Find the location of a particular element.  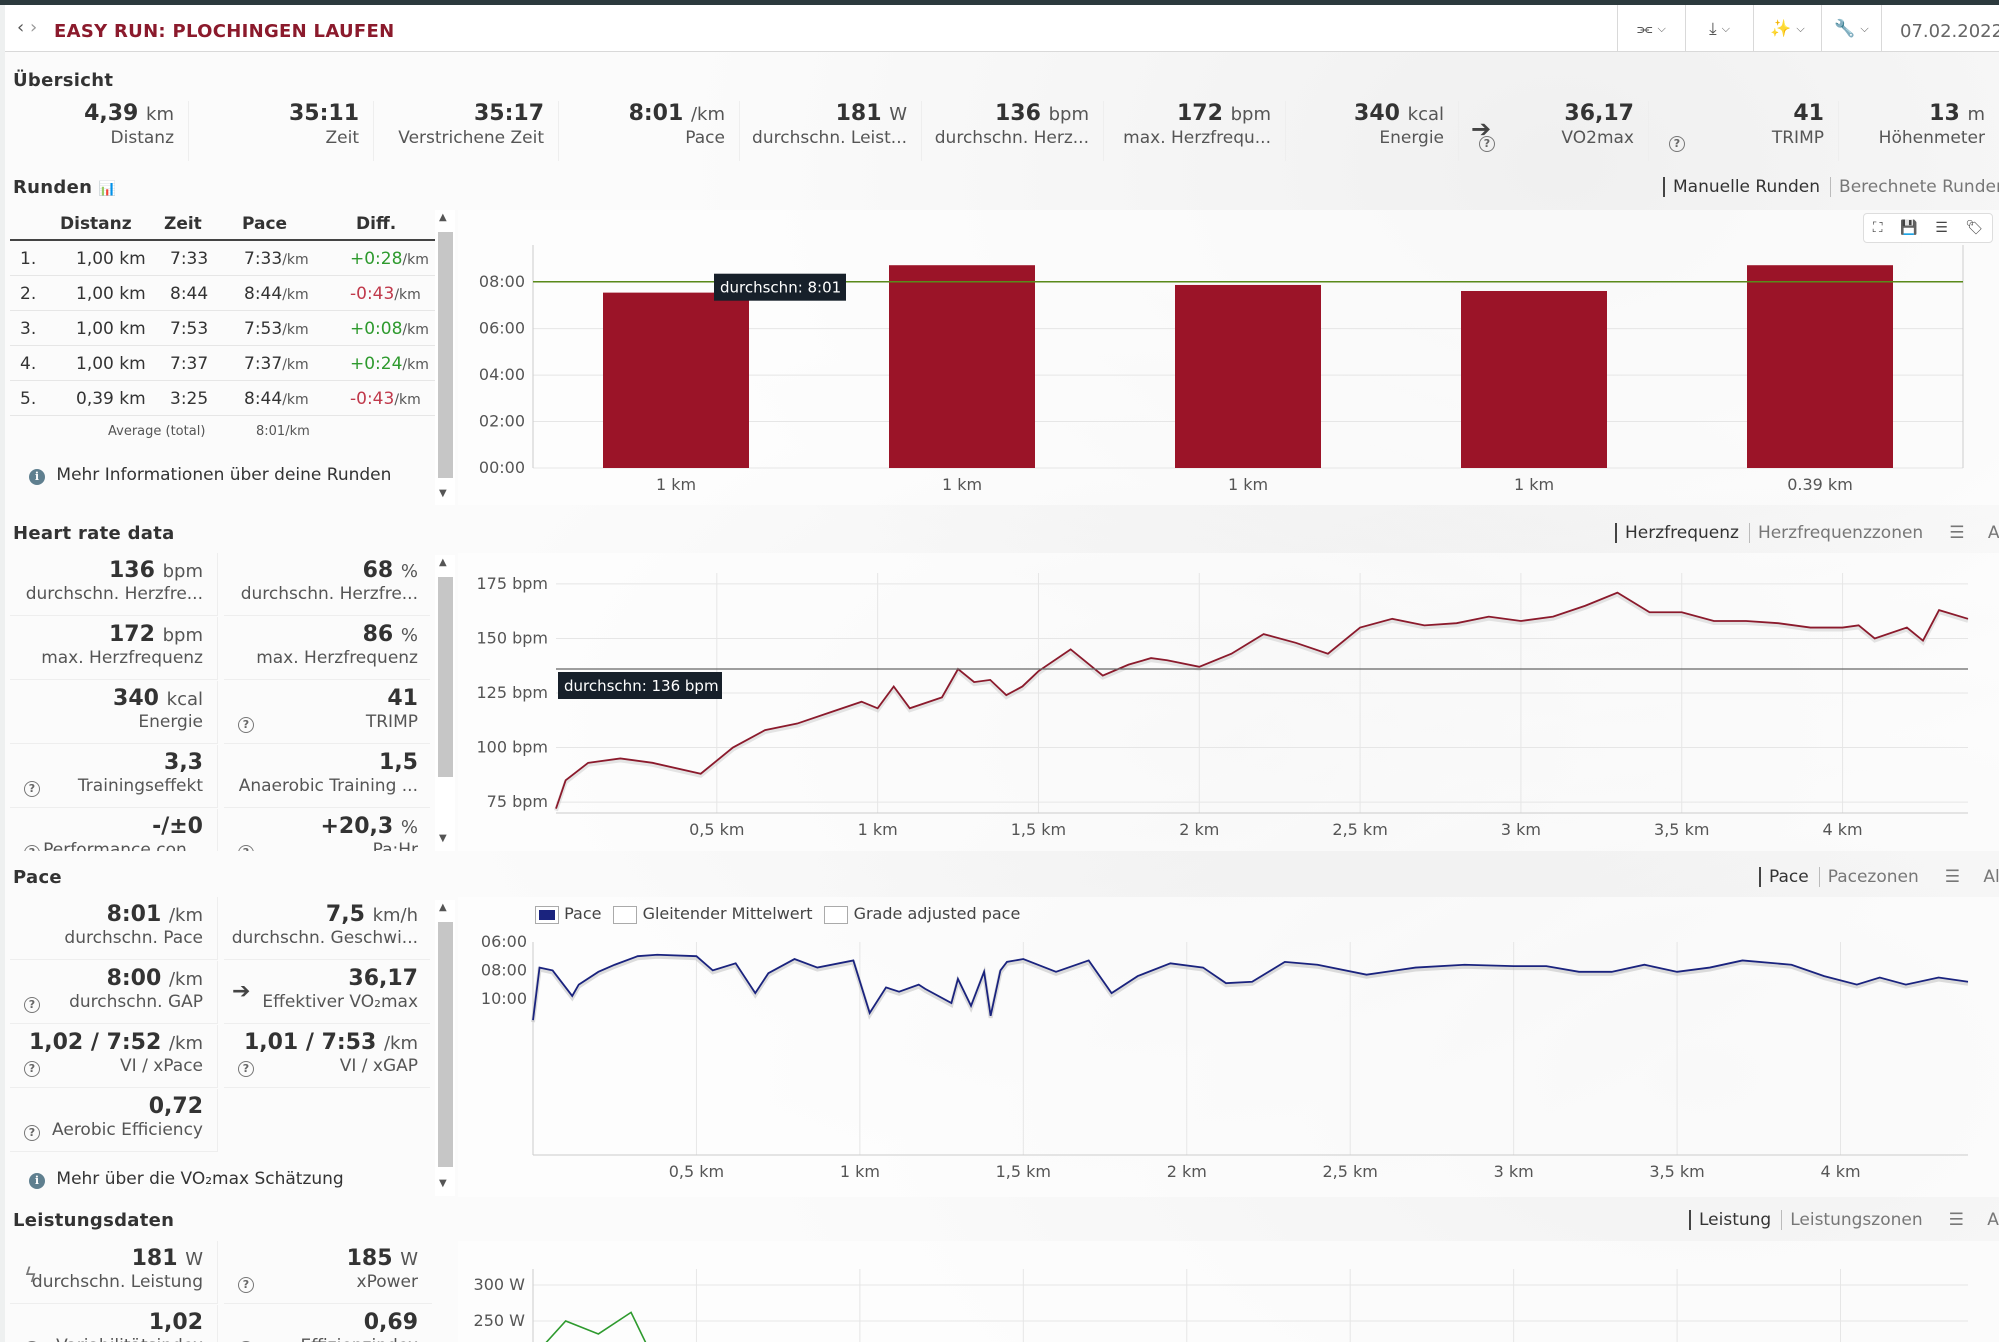

heart-rate-line is located at coordinates (1262, 700).